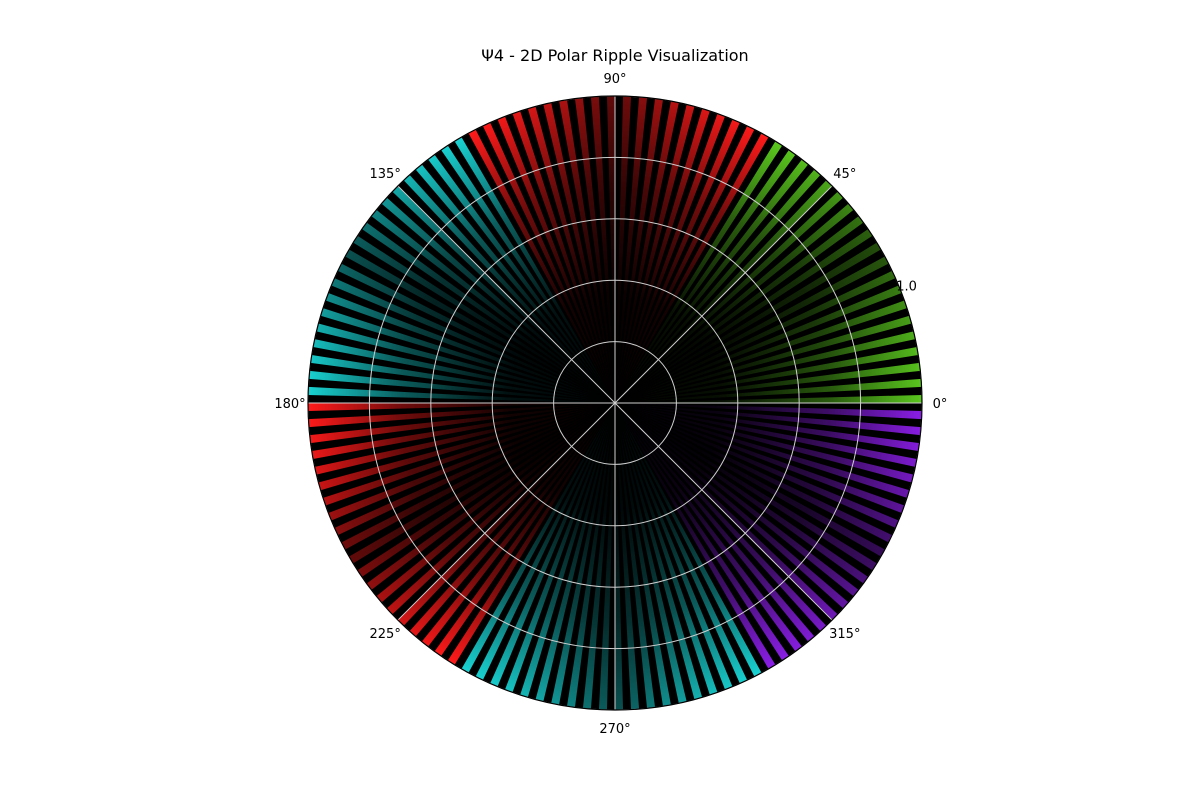 The height and width of the screenshot is (800, 1200). I want to click on theta-tick-label: 0°, so click(940, 404).